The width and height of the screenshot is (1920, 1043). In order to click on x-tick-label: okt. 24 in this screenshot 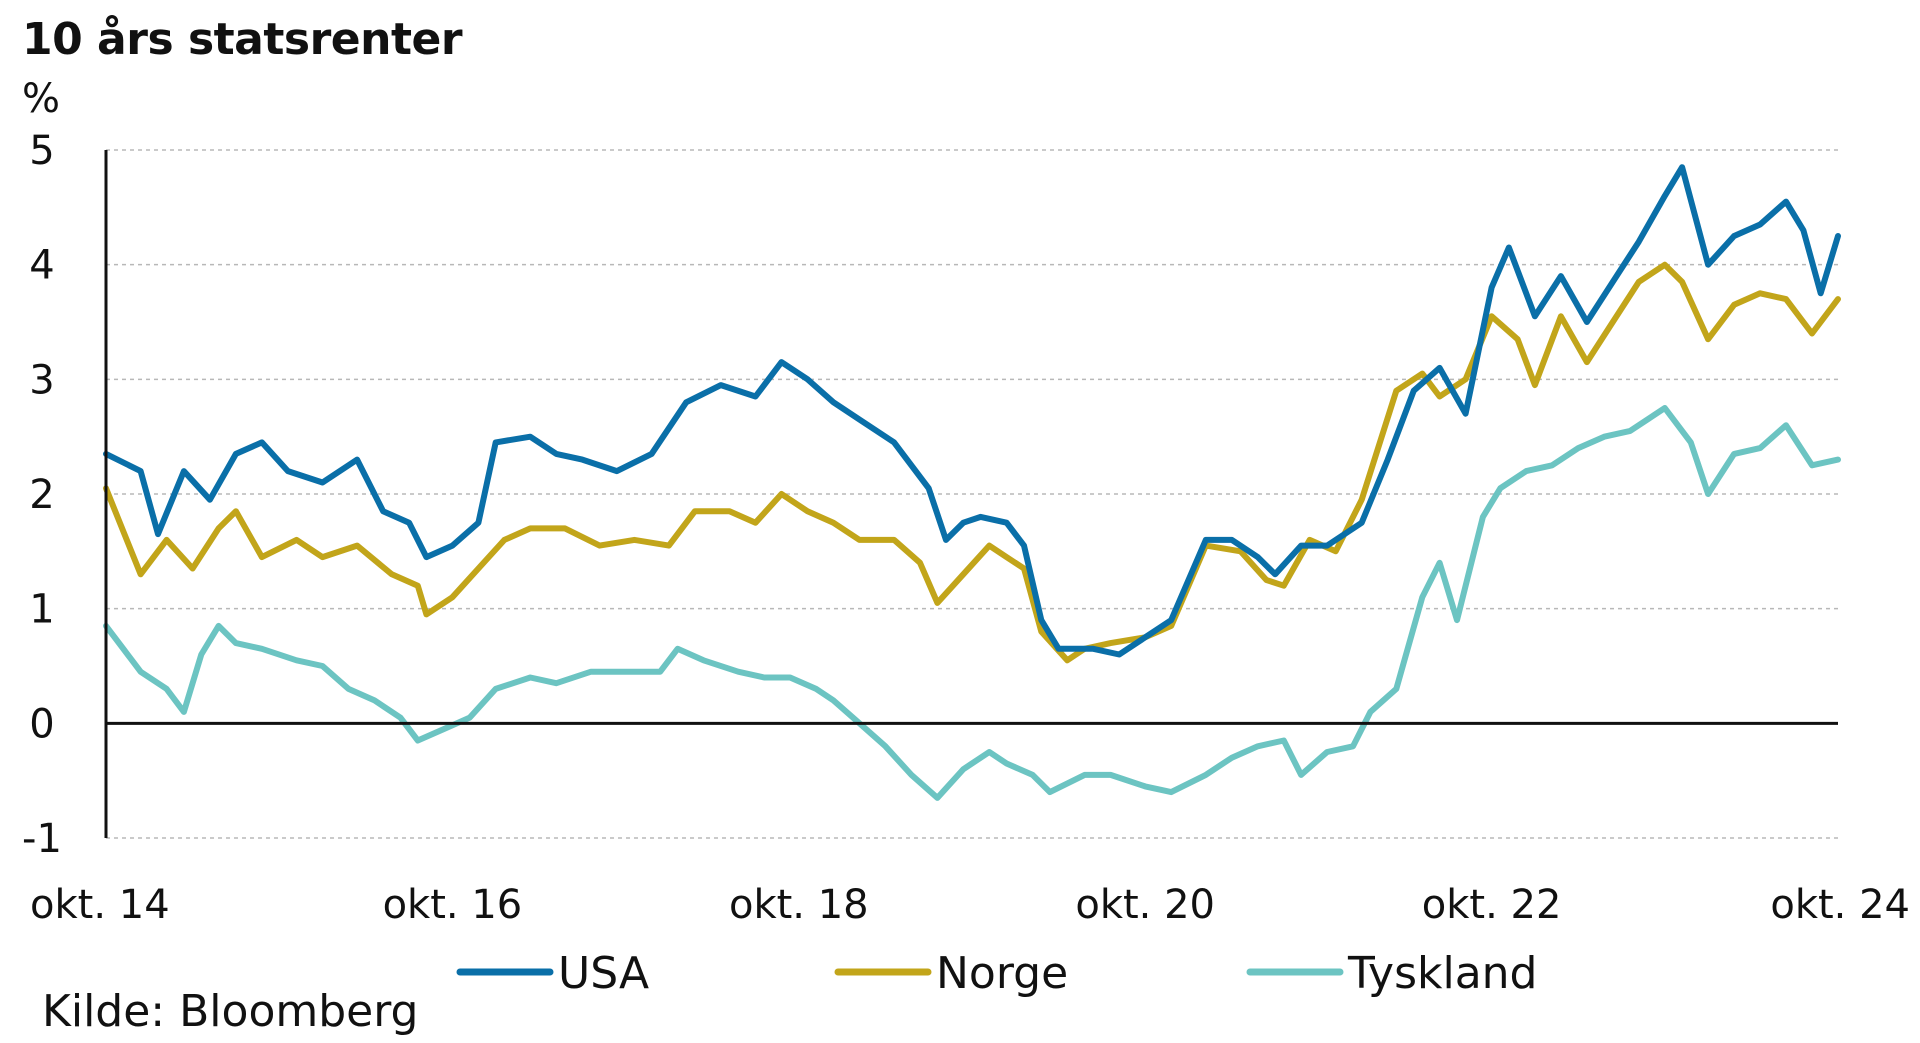, I will do `click(1840, 905)`.